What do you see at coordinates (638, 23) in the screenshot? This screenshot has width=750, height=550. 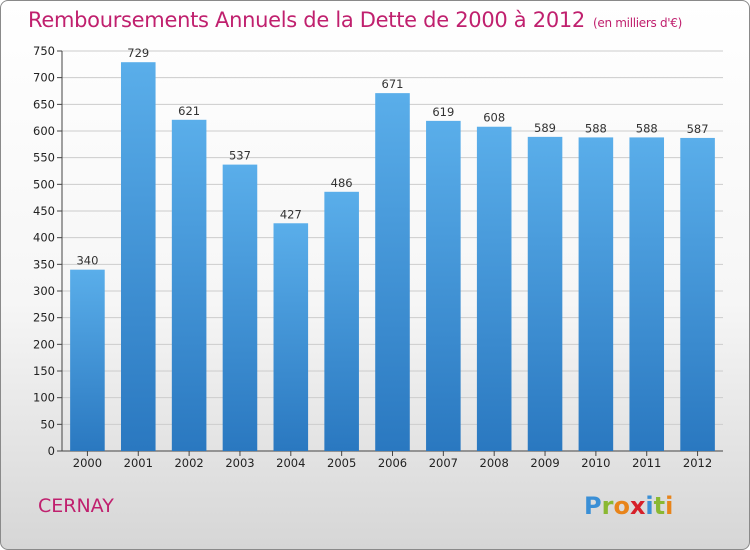 I see `chart-subtitle: (en milliers d'€)` at bounding box center [638, 23].